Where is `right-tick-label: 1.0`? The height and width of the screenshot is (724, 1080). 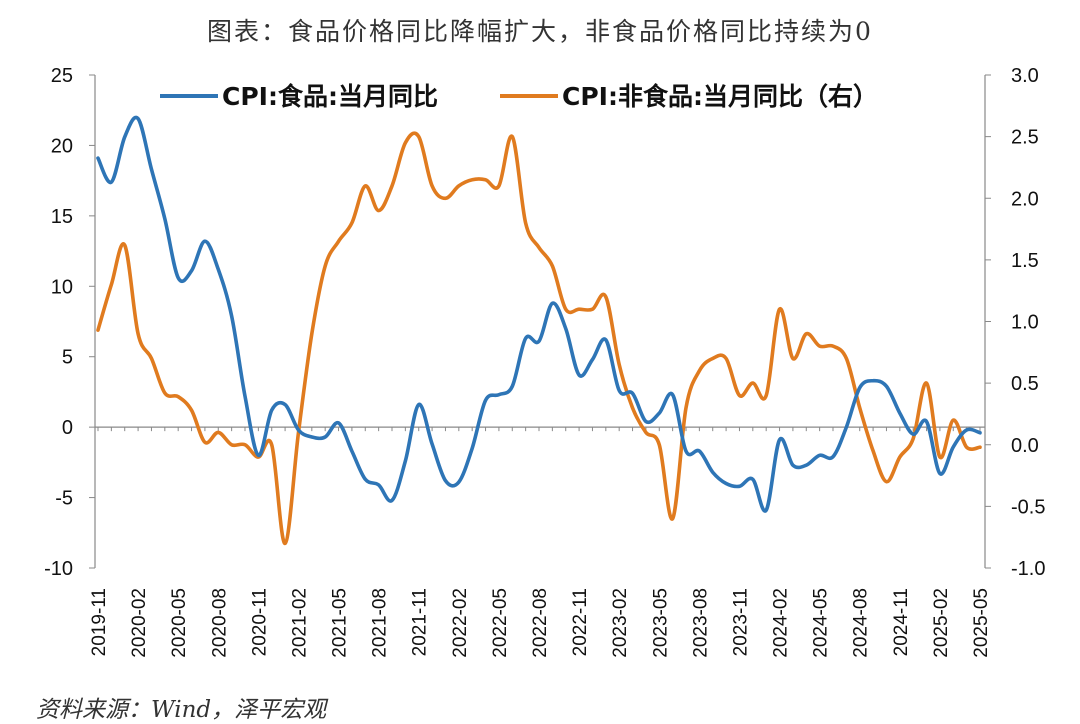 right-tick-label: 1.0 is located at coordinates (1025, 323).